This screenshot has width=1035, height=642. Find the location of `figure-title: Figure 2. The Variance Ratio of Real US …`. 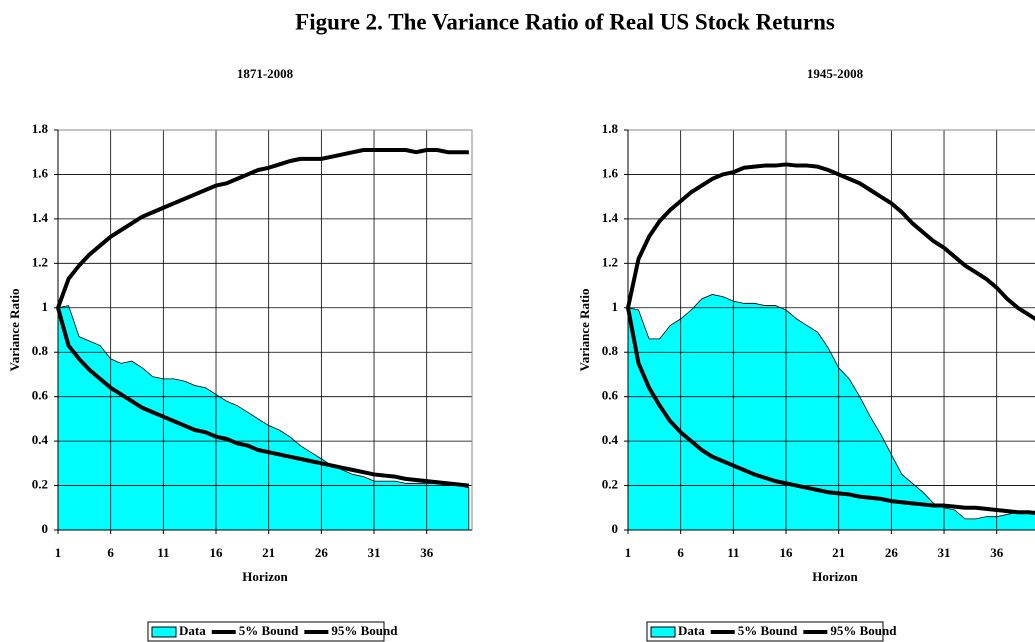

figure-title: Figure 2. The Variance Ratio of Real US … is located at coordinates (565, 21).